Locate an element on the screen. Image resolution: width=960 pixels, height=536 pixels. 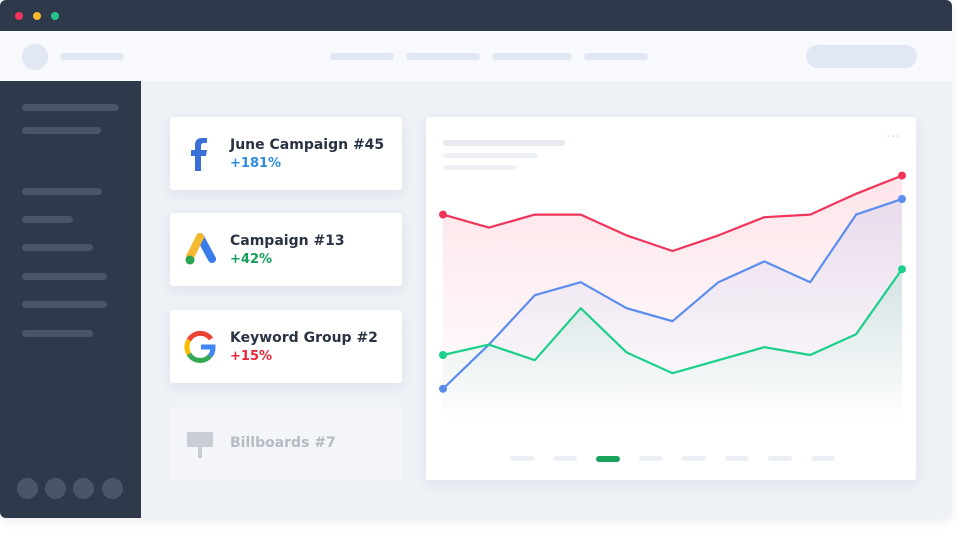
campaign-card: June Campaign #45 +181% is located at coordinates (286, 153).